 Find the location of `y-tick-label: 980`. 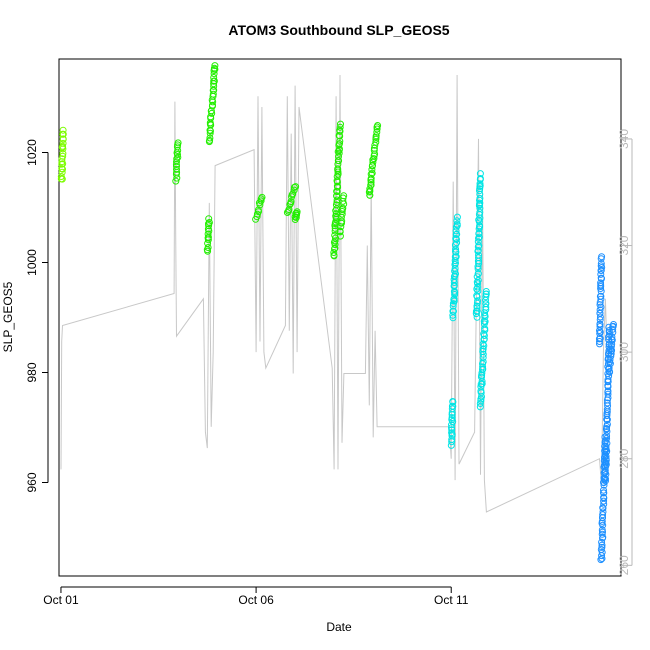

y-tick-label: 980 is located at coordinates (32, 372).